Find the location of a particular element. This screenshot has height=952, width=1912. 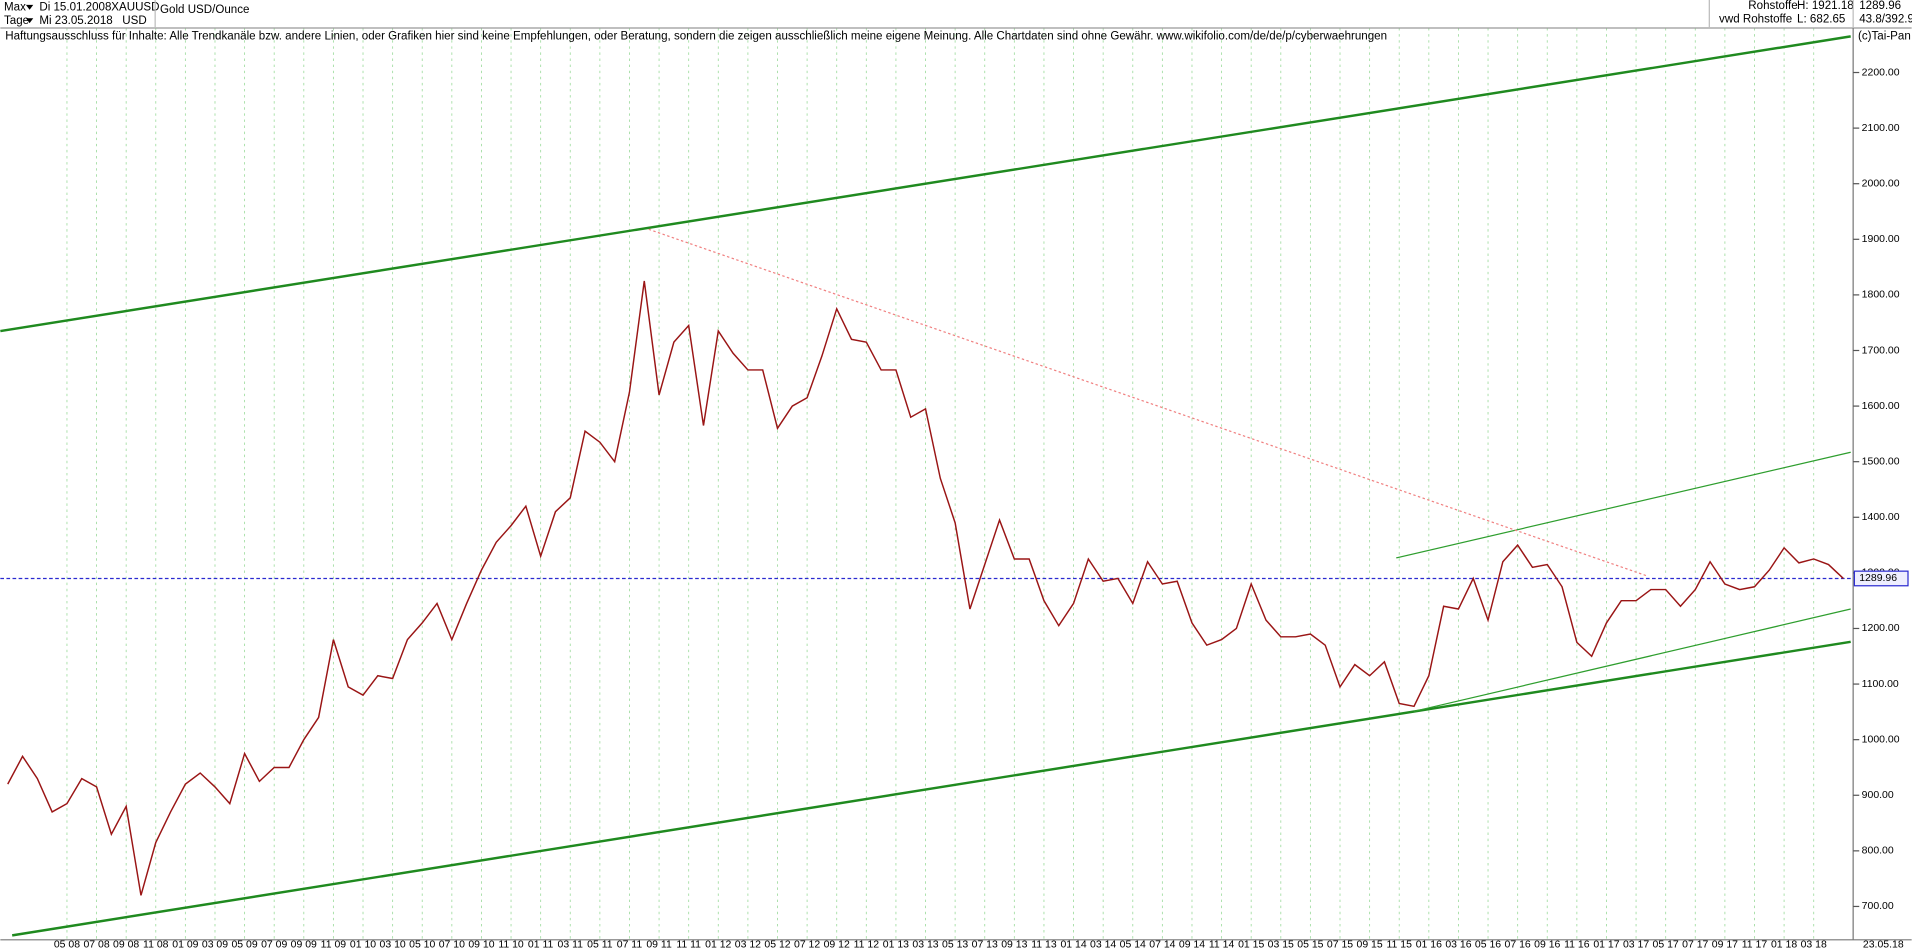

x-tick-label: 07 15 is located at coordinates (1340, 944).